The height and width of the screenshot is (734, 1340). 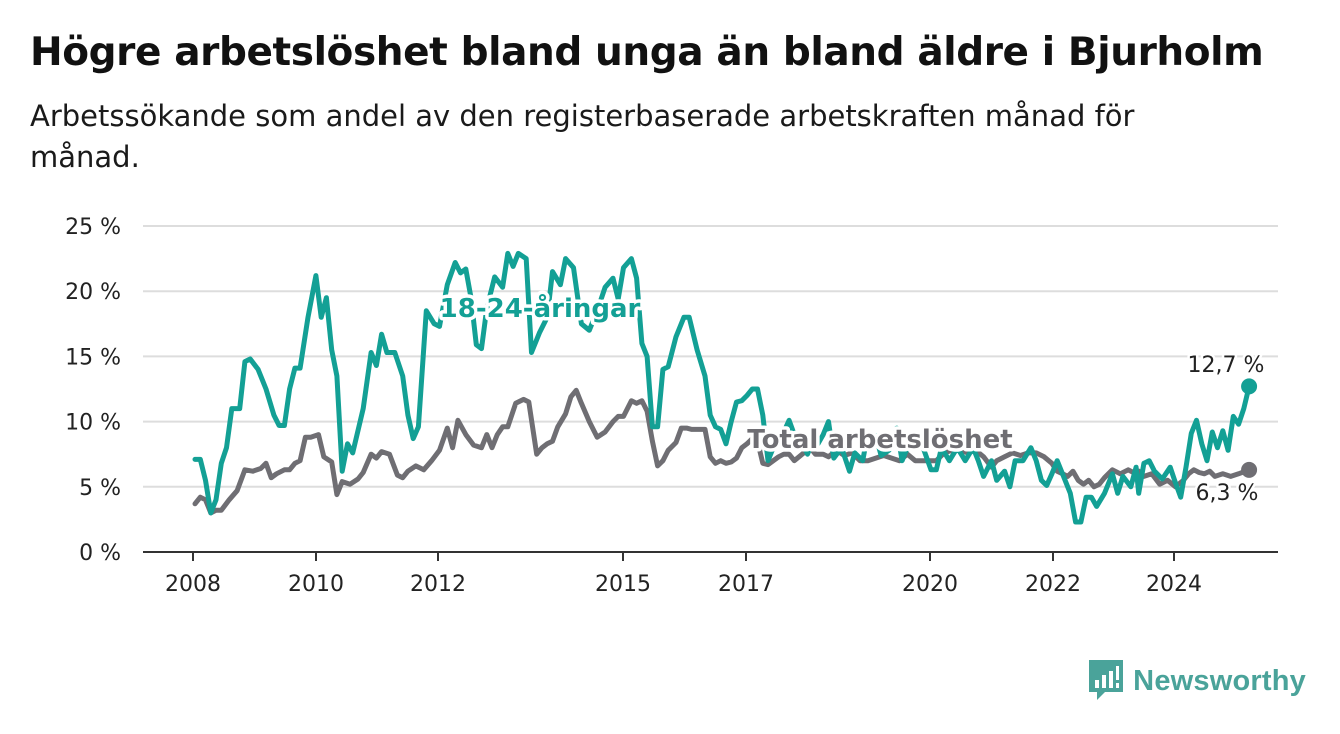 What do you see at coordinates (722, 451) in the screenshot?
I see `series-line-total` at bounding box center [722, 451].